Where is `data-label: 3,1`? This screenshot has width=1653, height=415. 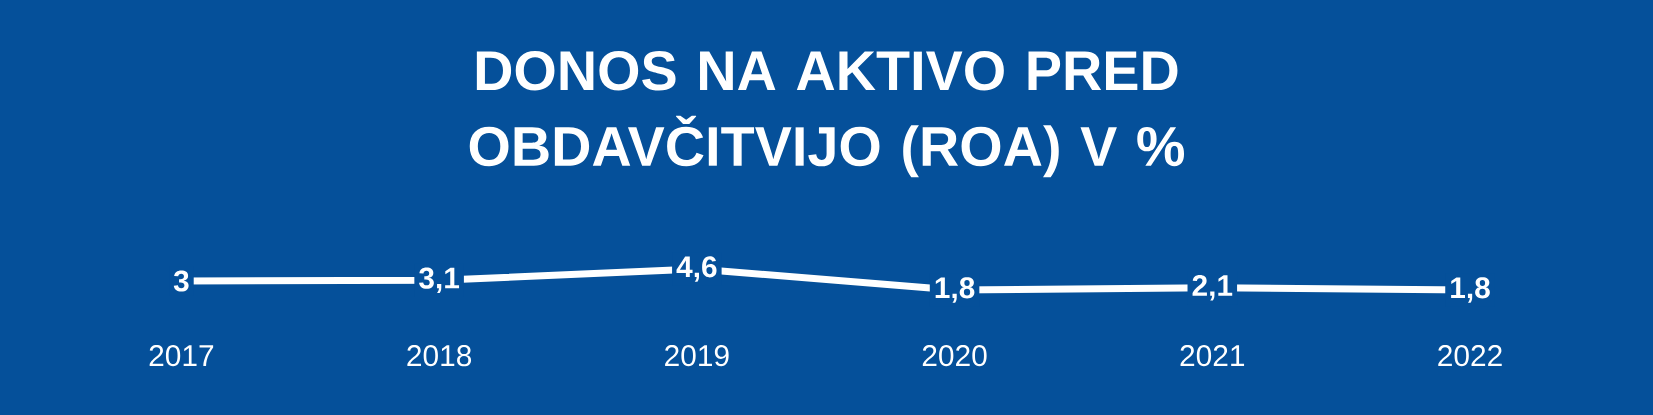
data-label: 3,1 is located at coordinates (439, 280).